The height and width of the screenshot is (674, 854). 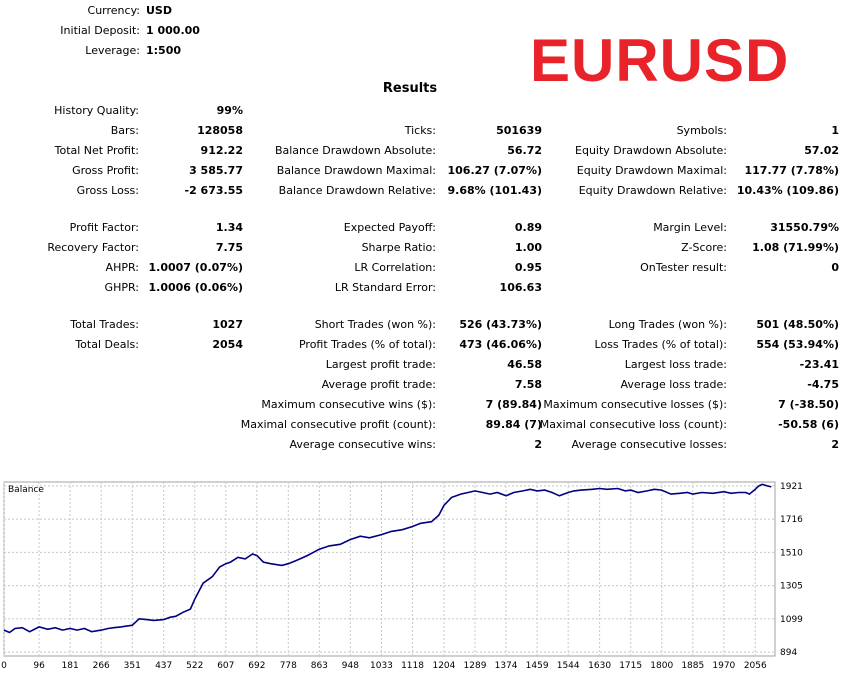 I want to click on average-loss-trade-label: Average loss trade:, so click(x=673, y=384).